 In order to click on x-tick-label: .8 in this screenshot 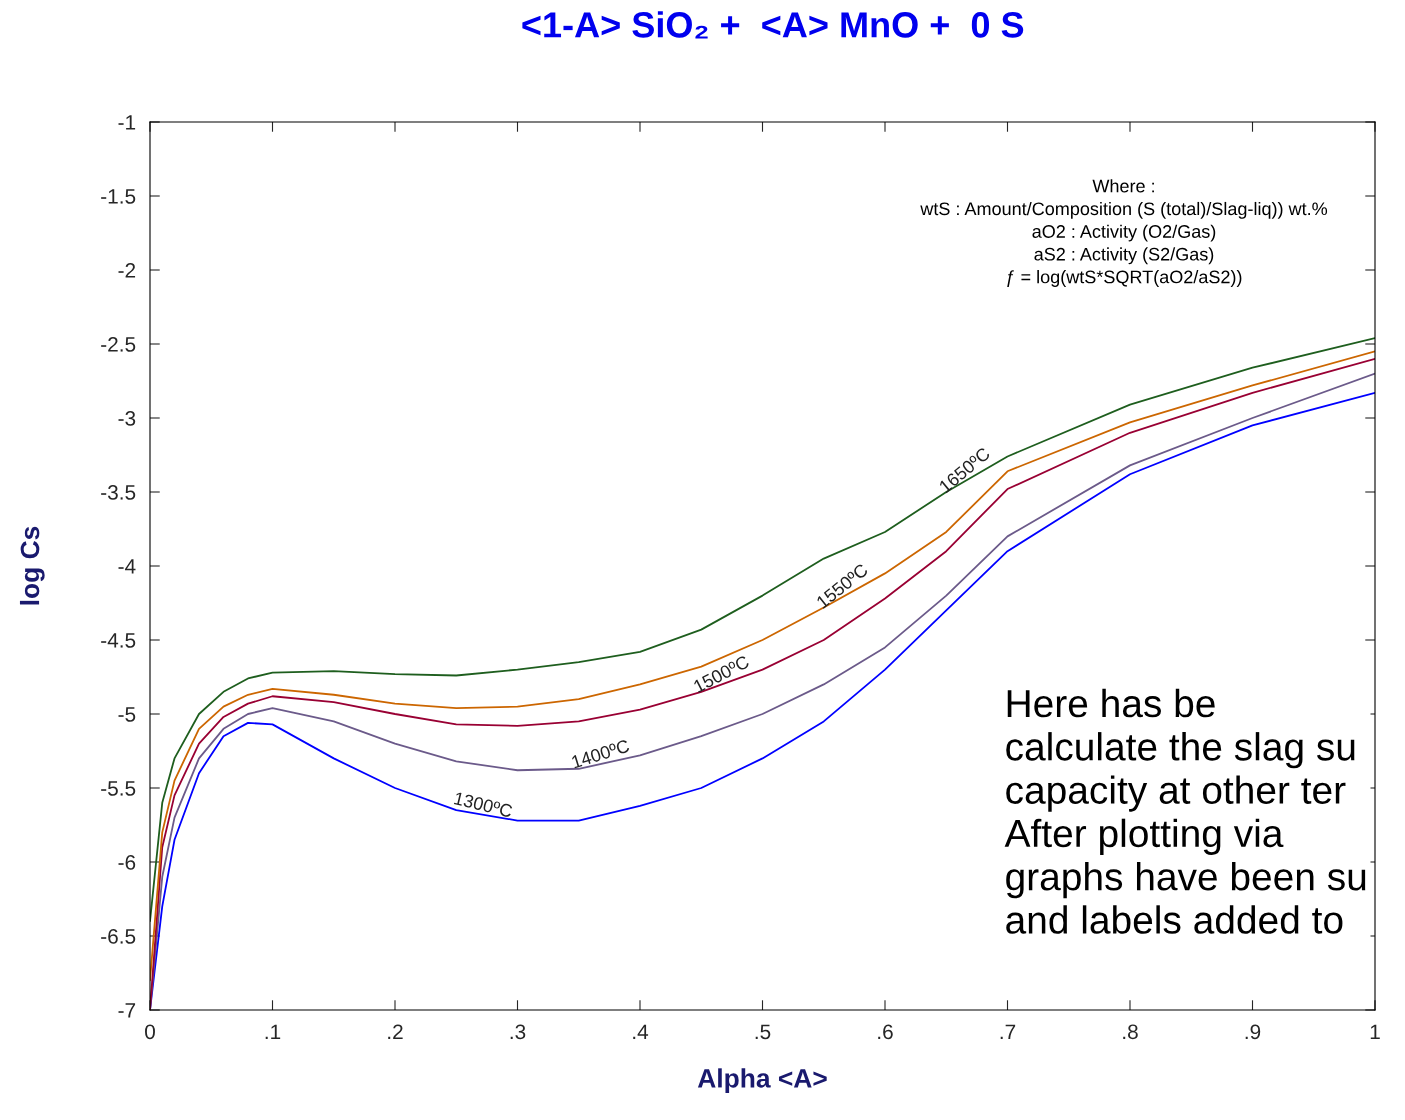, I will do `click(1130, 1032)`.